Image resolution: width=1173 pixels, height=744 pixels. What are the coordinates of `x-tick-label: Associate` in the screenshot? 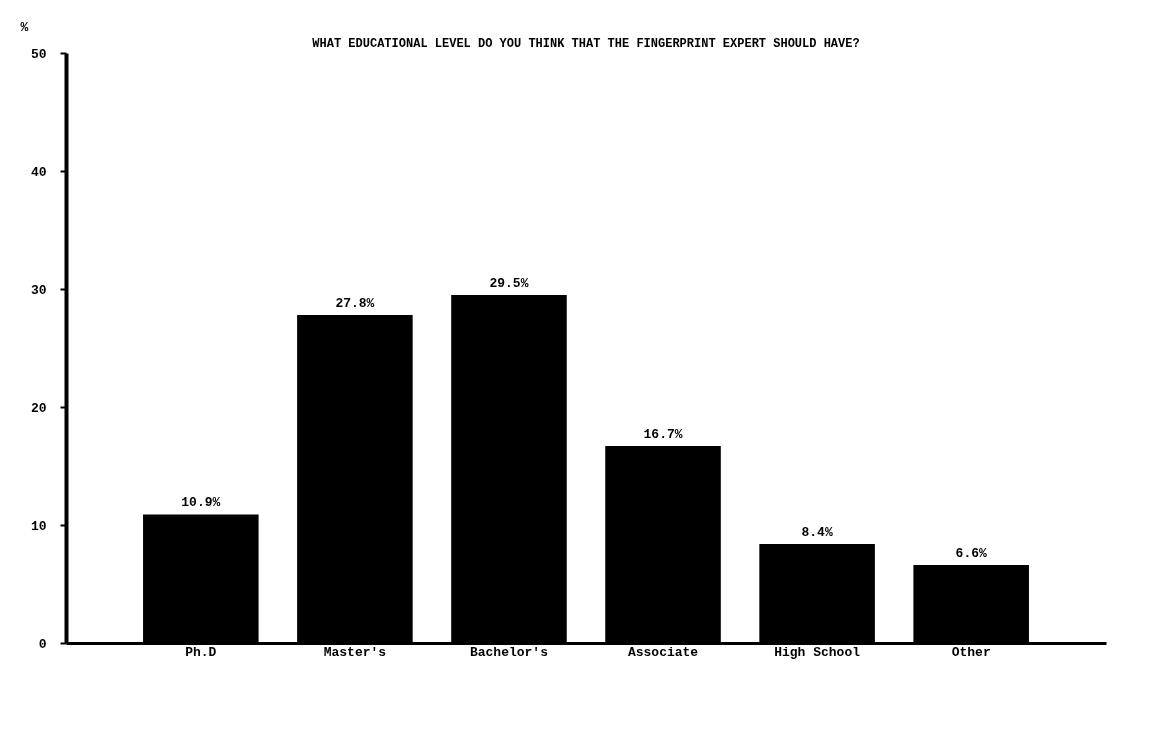 It's located at (663, 652).